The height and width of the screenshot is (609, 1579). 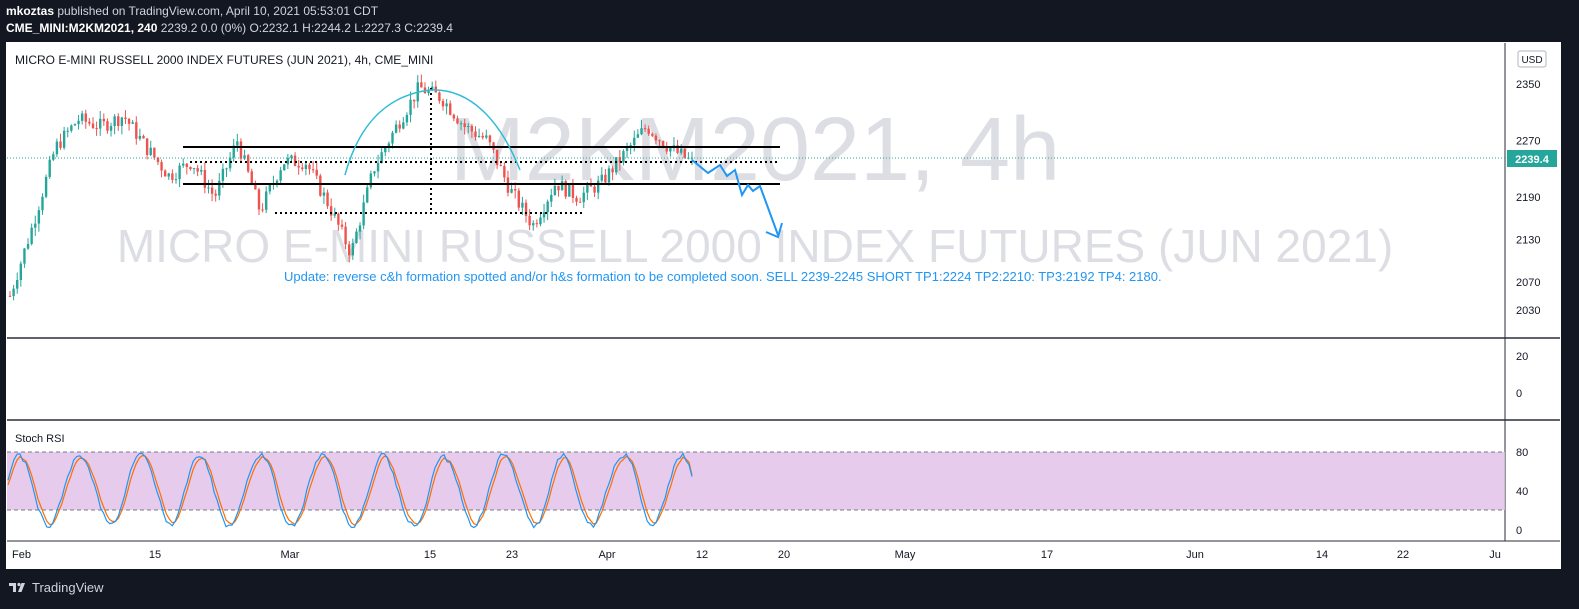 I want to click on head-arc, so click(x=432, y=132).